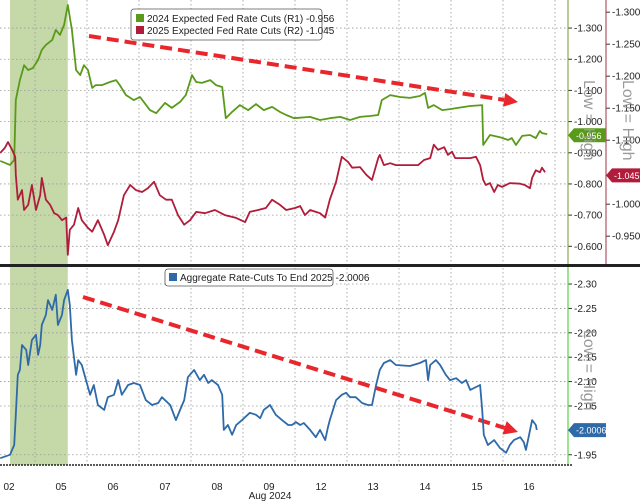 Image resolution: width=640 pixels, height=501 pixels. Describe the element at coordinates (626, 13) in the screenshot. I see `r2-axis-tick-label: -1.300` at that location.